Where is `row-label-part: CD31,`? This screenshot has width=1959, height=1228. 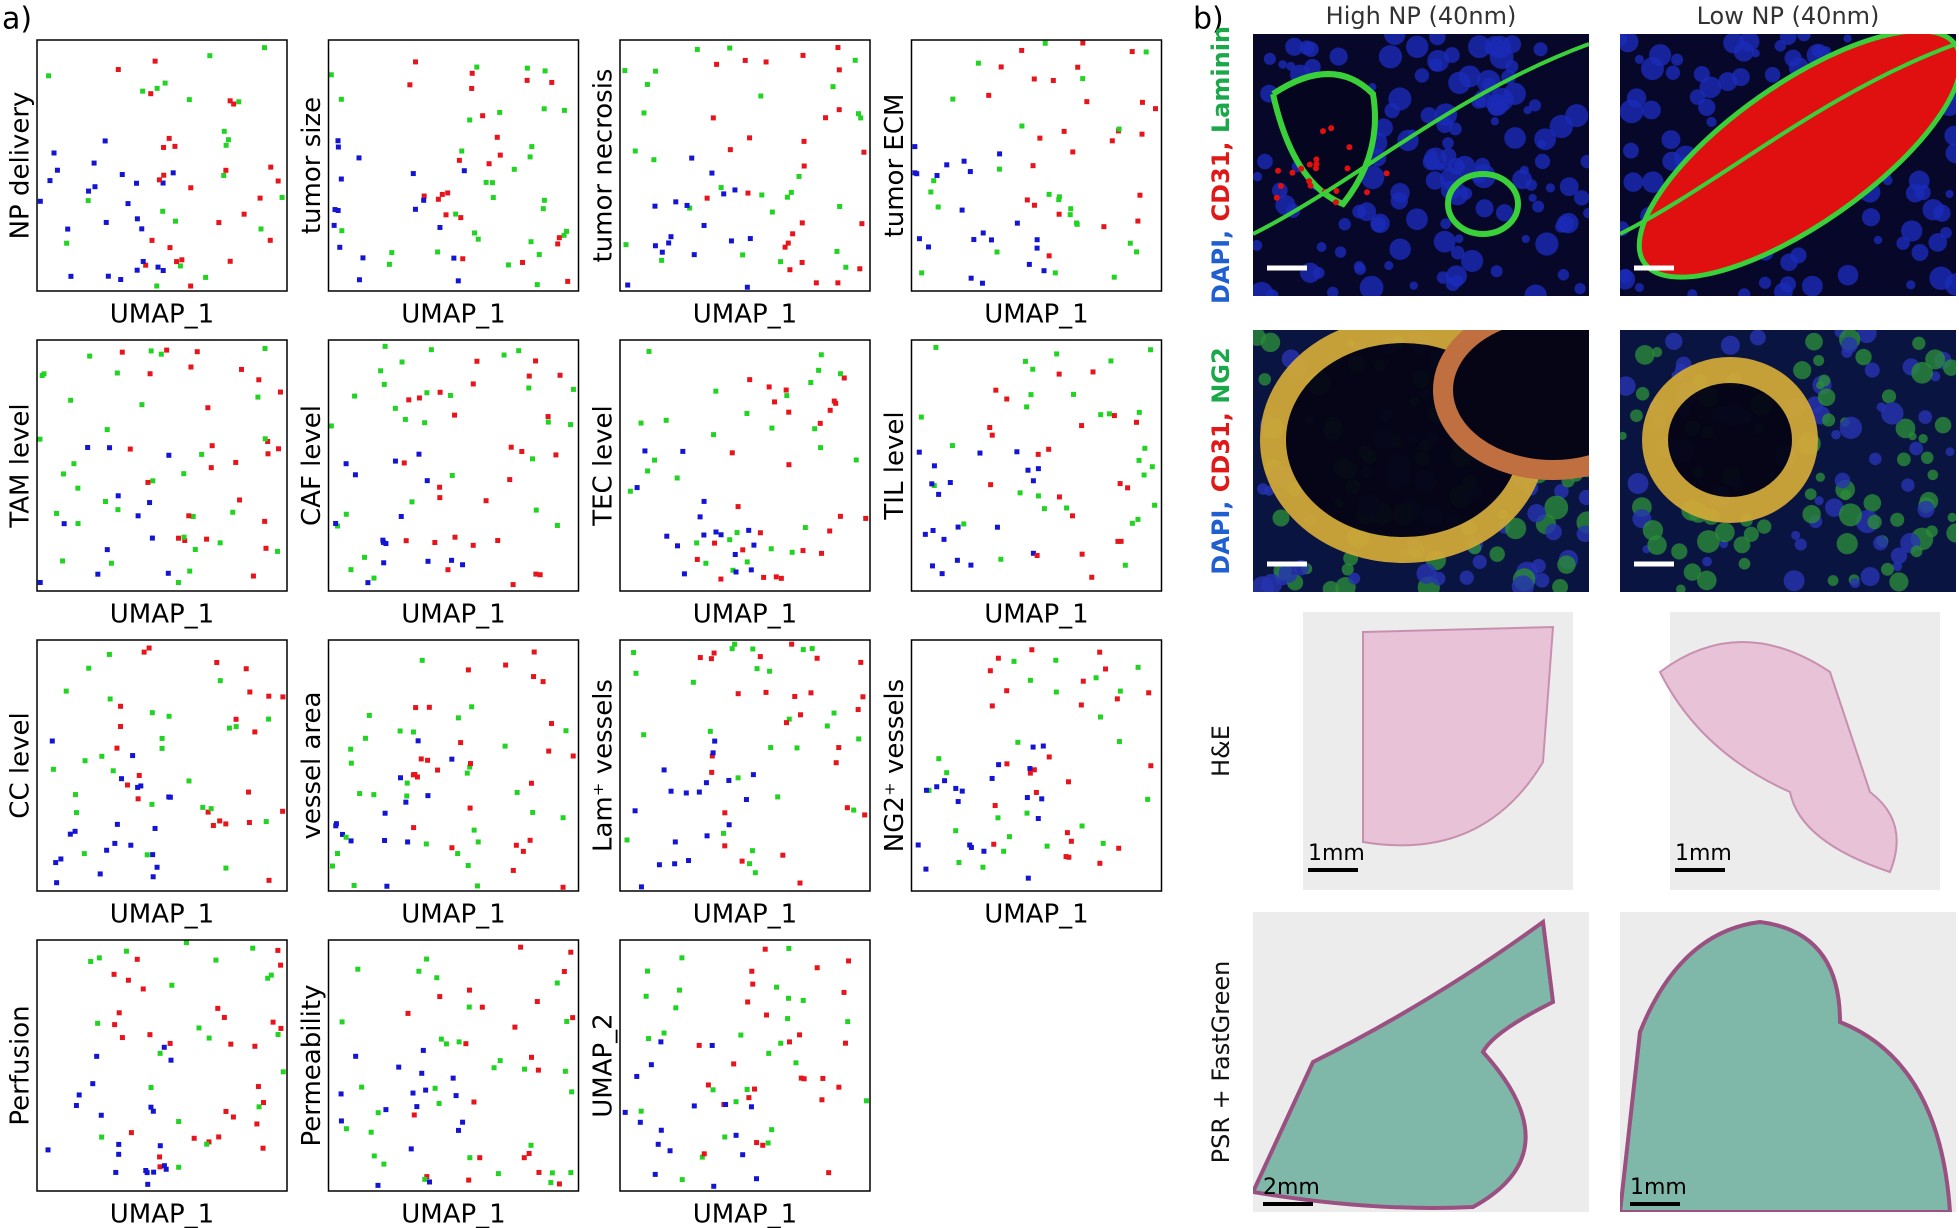
row-label-part: CD31, is located at coordinates (1221, 177).